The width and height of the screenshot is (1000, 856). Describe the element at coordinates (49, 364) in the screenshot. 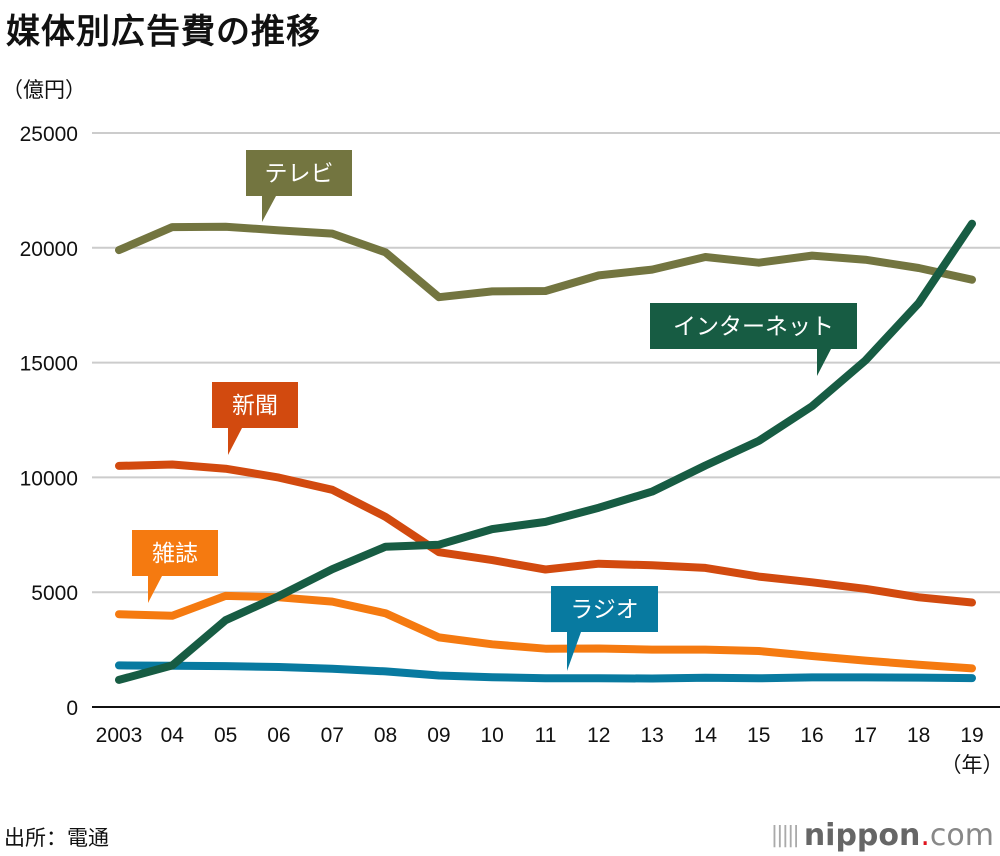

I see `y-tick-label: 15000` at that location.